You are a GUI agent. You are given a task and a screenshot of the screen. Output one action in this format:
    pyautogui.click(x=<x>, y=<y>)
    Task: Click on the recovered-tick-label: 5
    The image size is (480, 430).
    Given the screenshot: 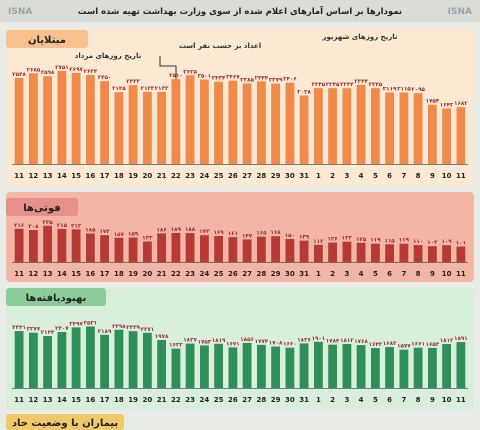 What is the action you would take?
    pyautogui.click(x=375, y=400)
    